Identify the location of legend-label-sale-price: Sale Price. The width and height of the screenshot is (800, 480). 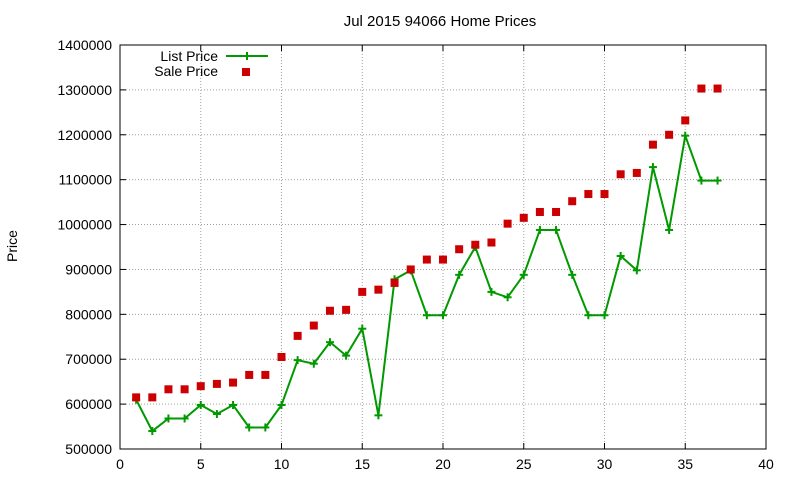
(186, 71).